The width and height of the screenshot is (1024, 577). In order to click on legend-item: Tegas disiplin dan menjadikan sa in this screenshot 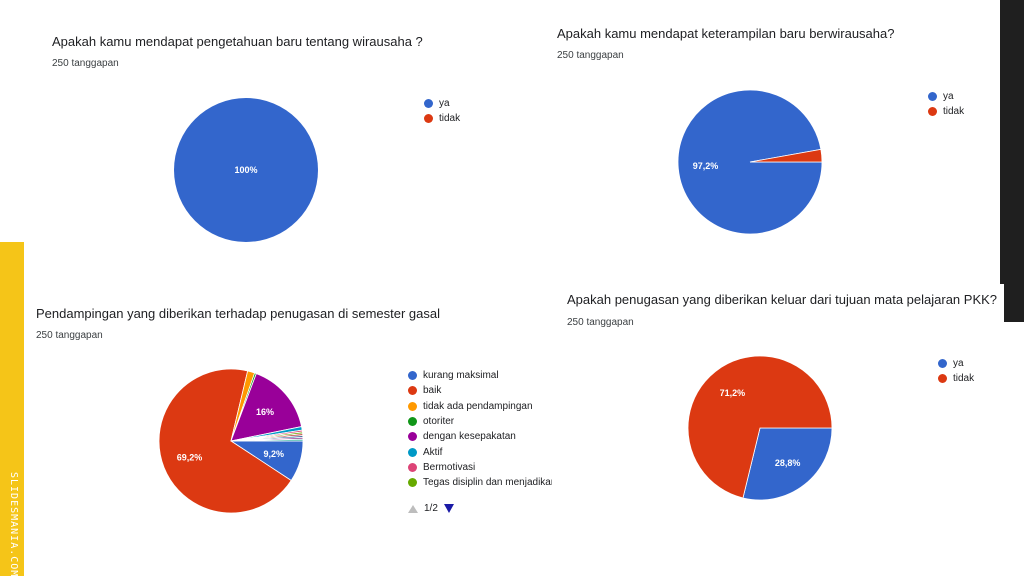, I will do `click(485, 482)`.